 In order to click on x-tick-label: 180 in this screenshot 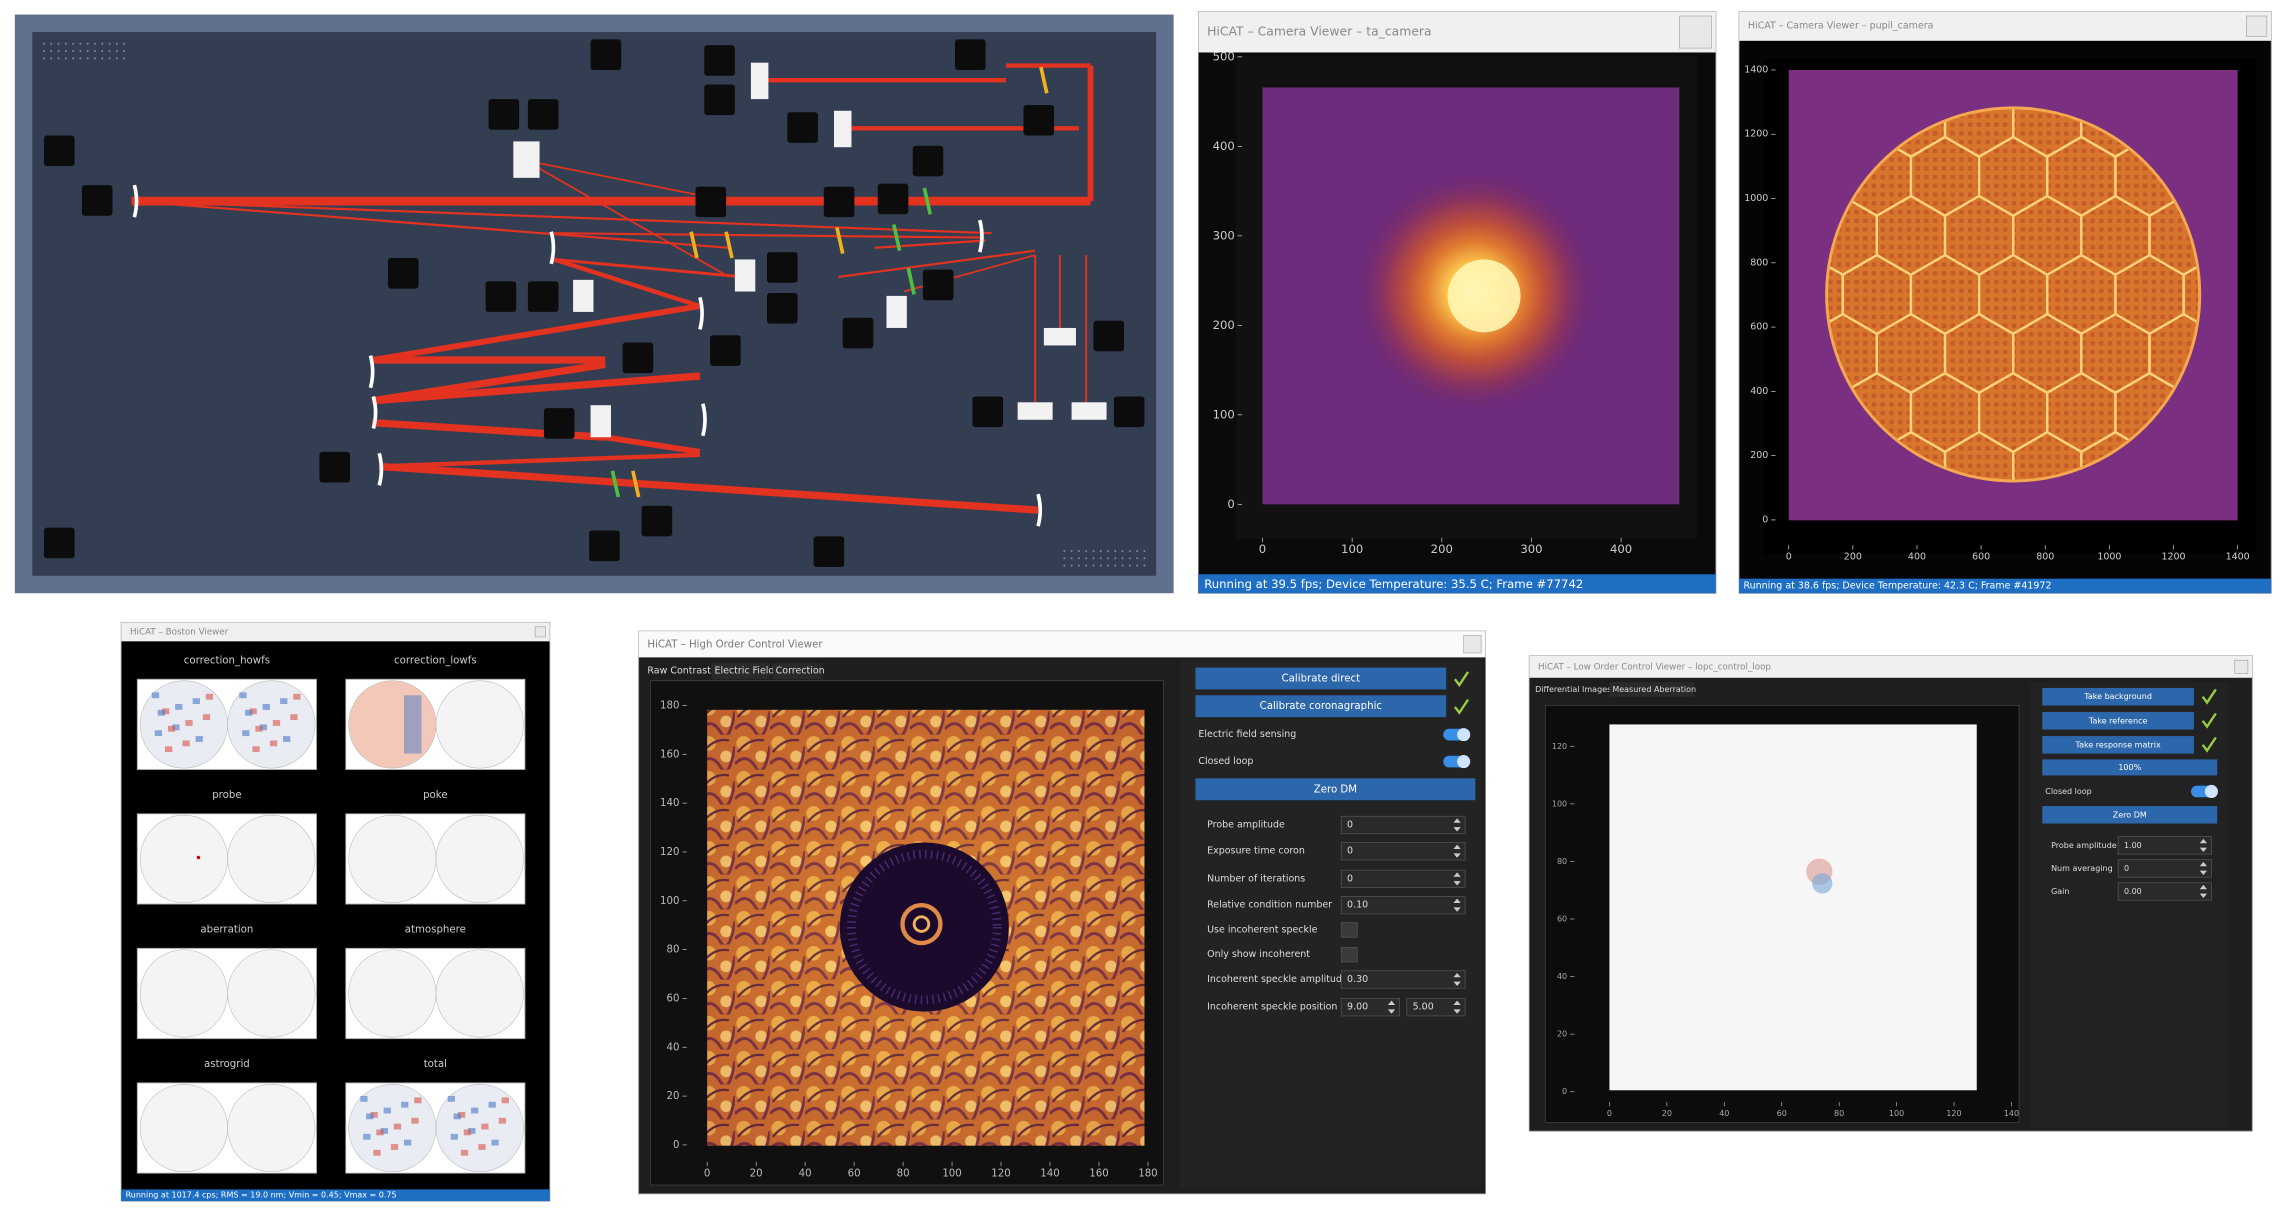, I will do `click(1147, 1173)`.